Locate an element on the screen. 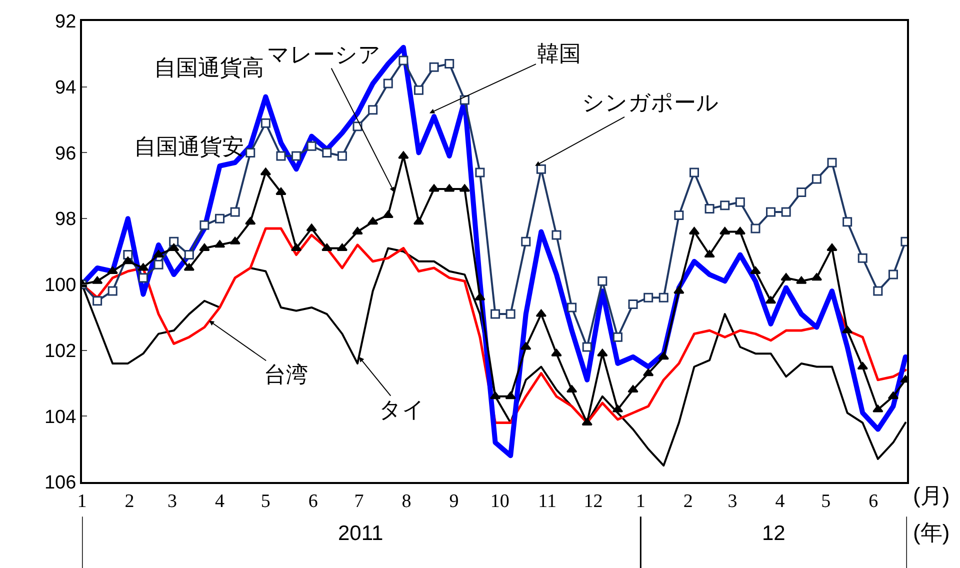  annotation: タイ is located at coordinates (402, 409).